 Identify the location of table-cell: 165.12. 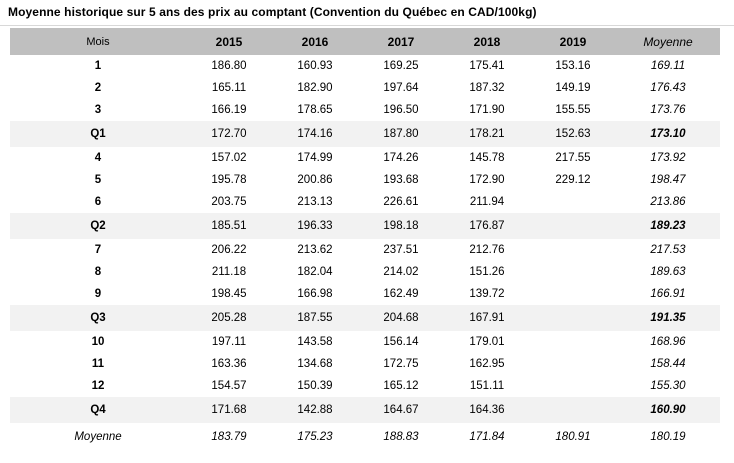
(401, 386).